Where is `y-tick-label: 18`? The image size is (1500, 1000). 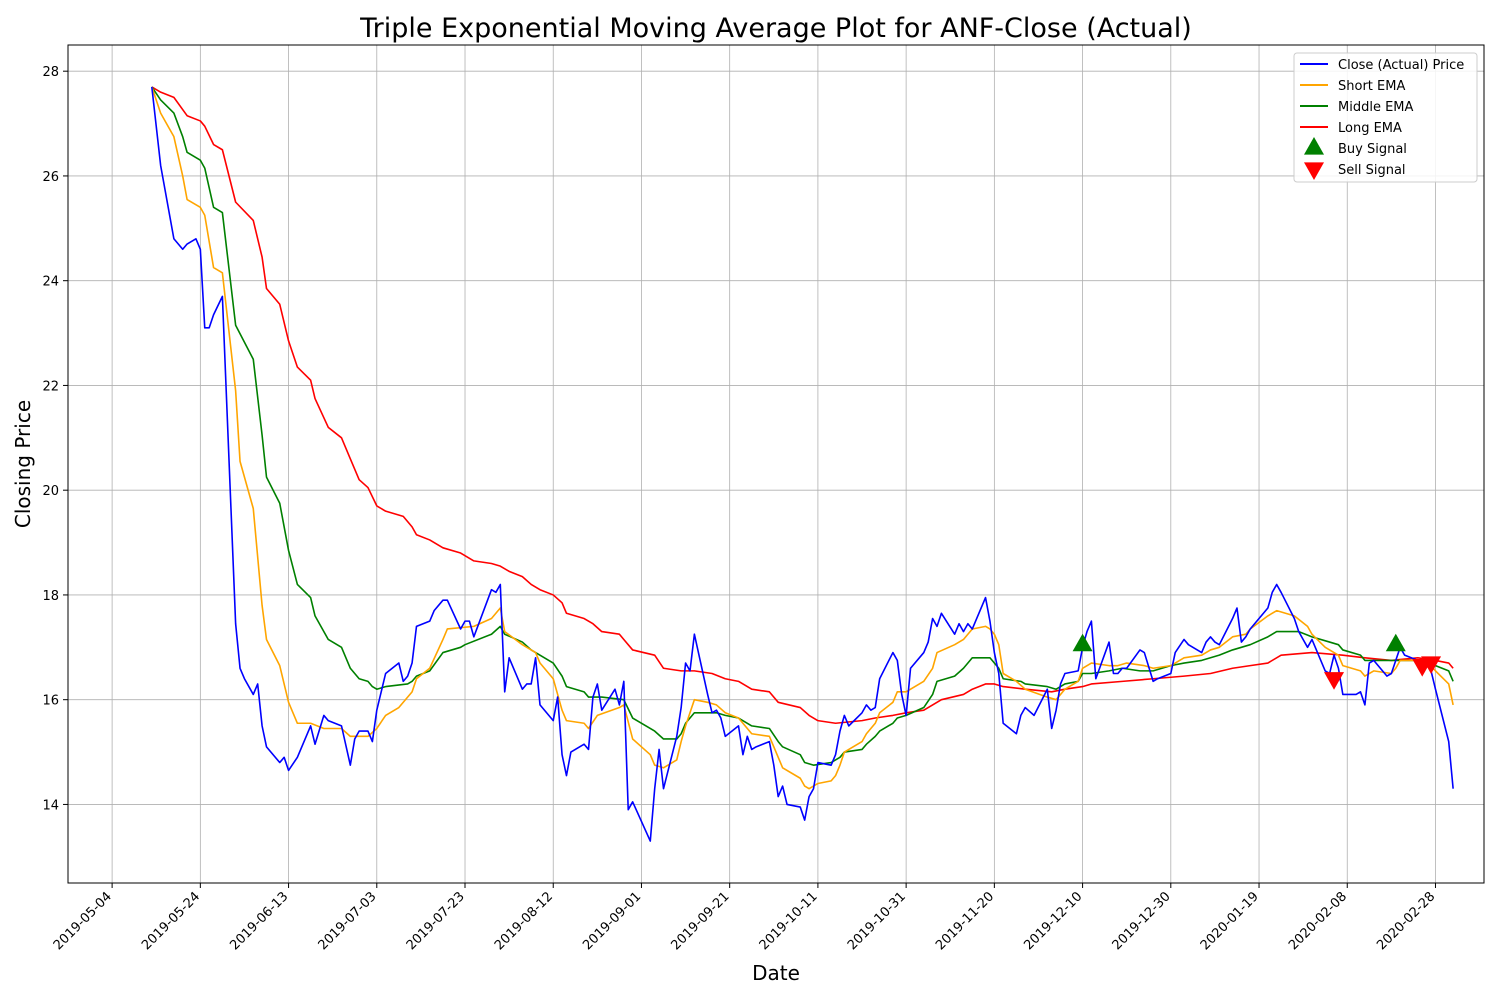
y-tick-label: 18 is located at coordinates (50, 596).